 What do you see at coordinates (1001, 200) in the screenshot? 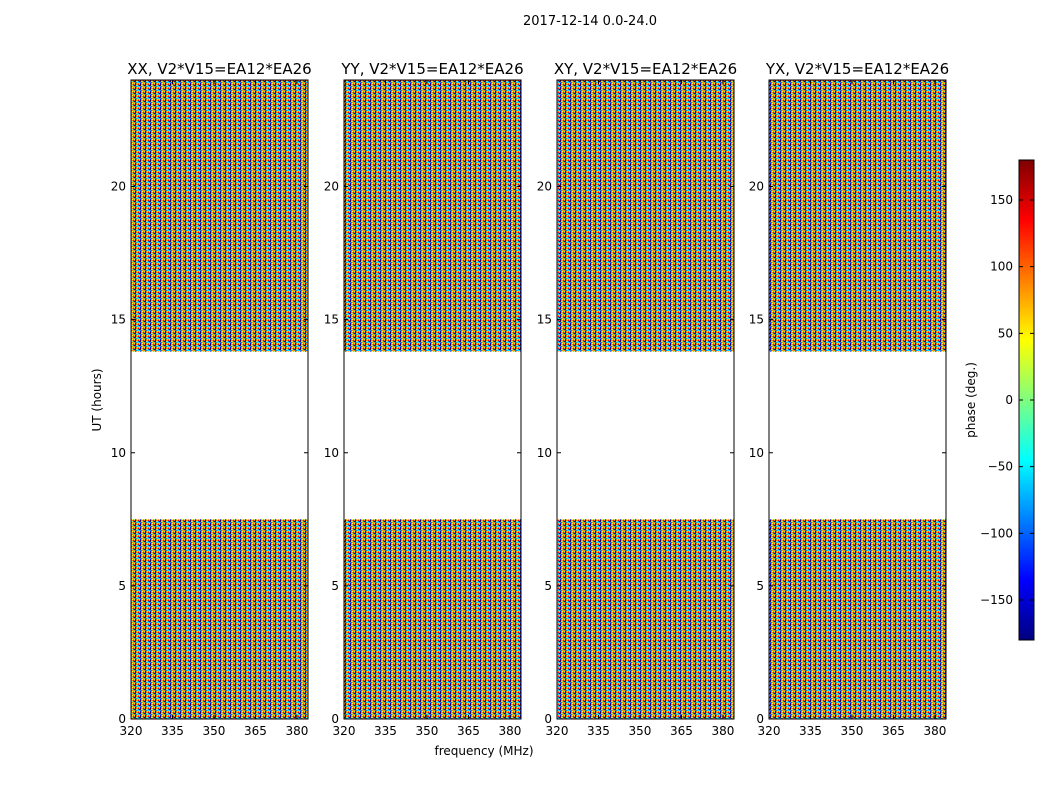
I see `colorbar-tick-label: 150` at bounding box center [1001, 200].